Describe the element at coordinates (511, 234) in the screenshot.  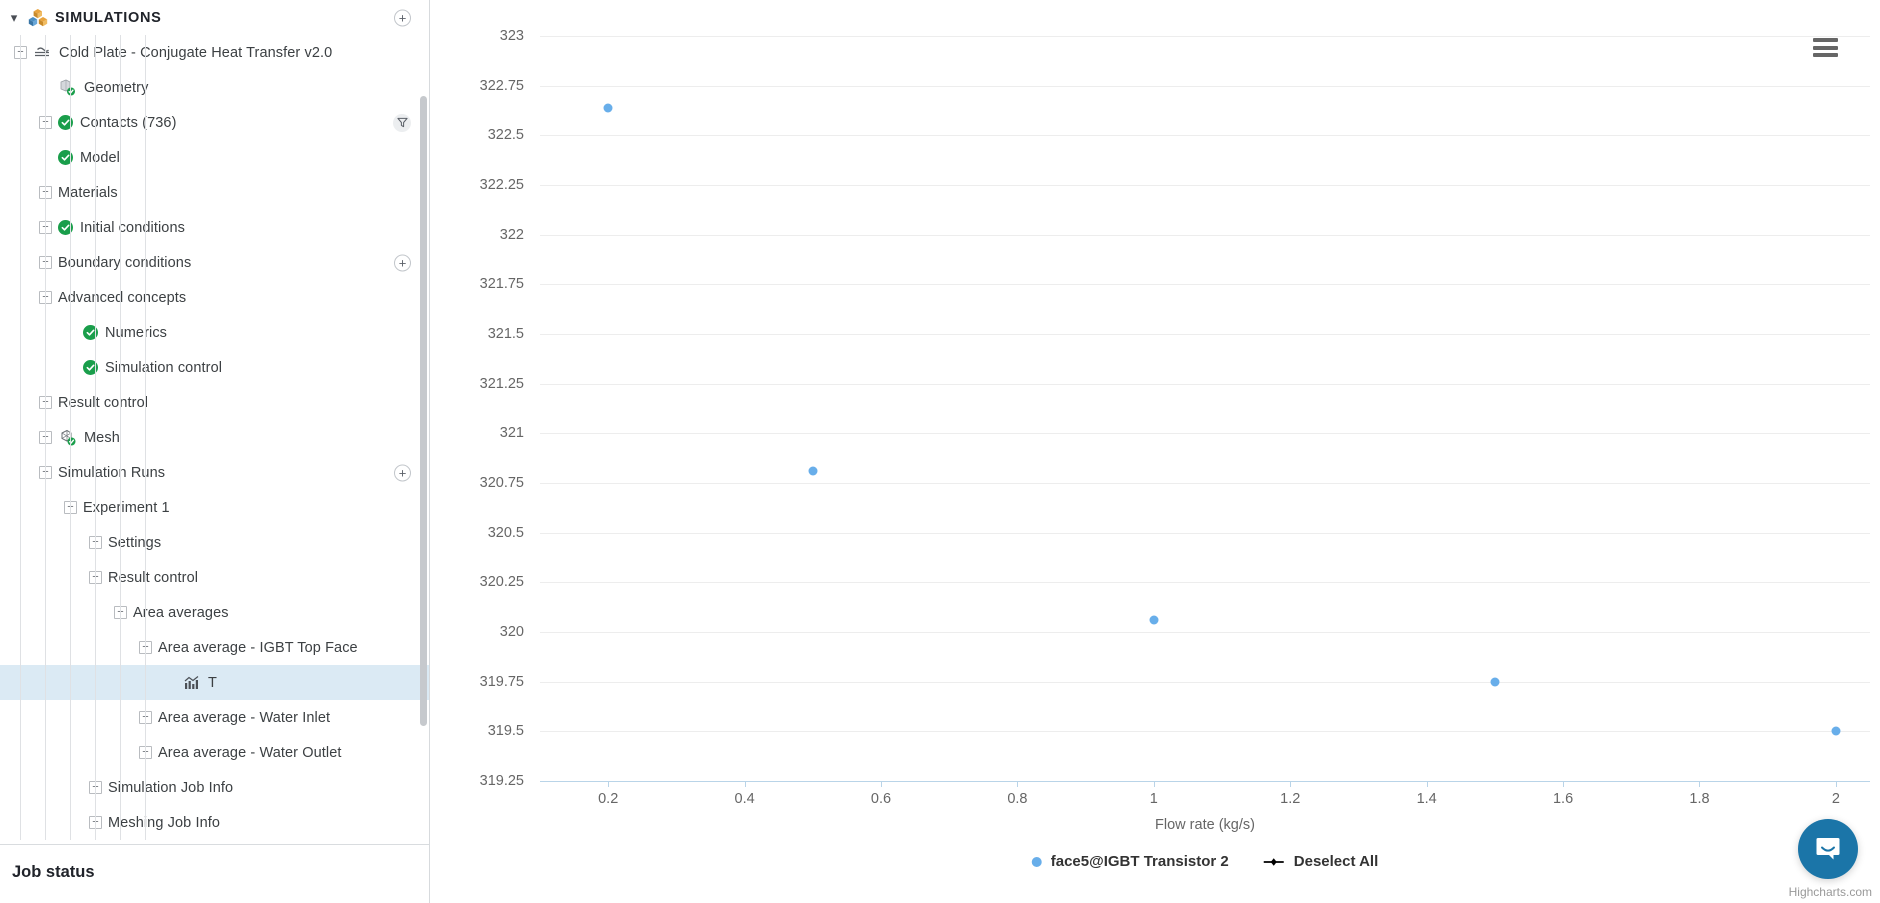
I see `y-axis-tick-label: 322` at that location.